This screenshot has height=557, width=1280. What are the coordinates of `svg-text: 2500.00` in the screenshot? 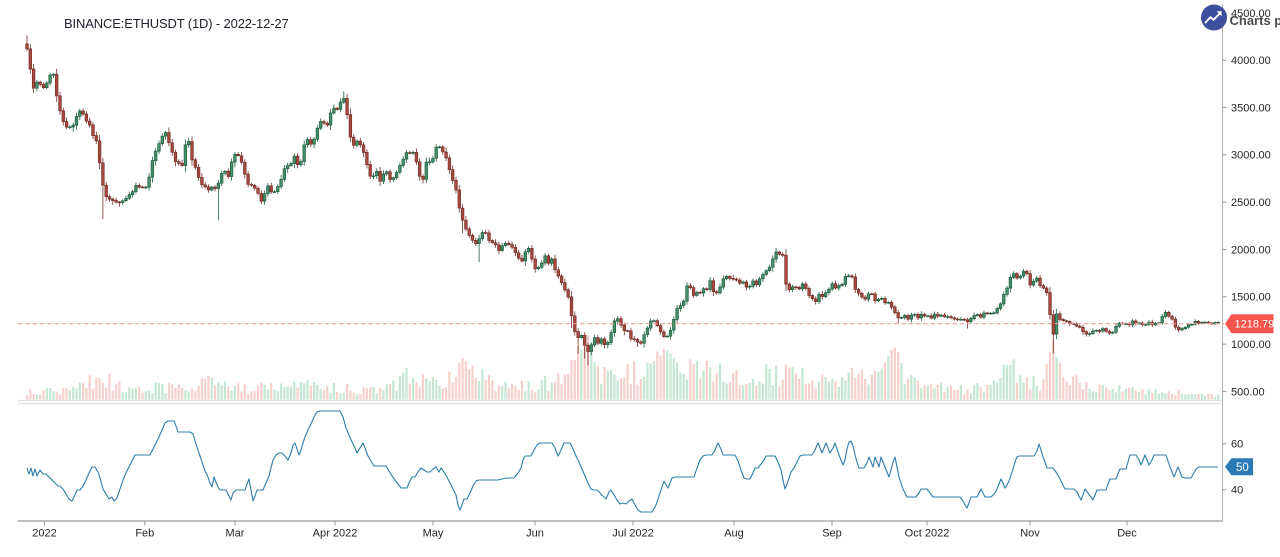 It's located at (1251, 203).